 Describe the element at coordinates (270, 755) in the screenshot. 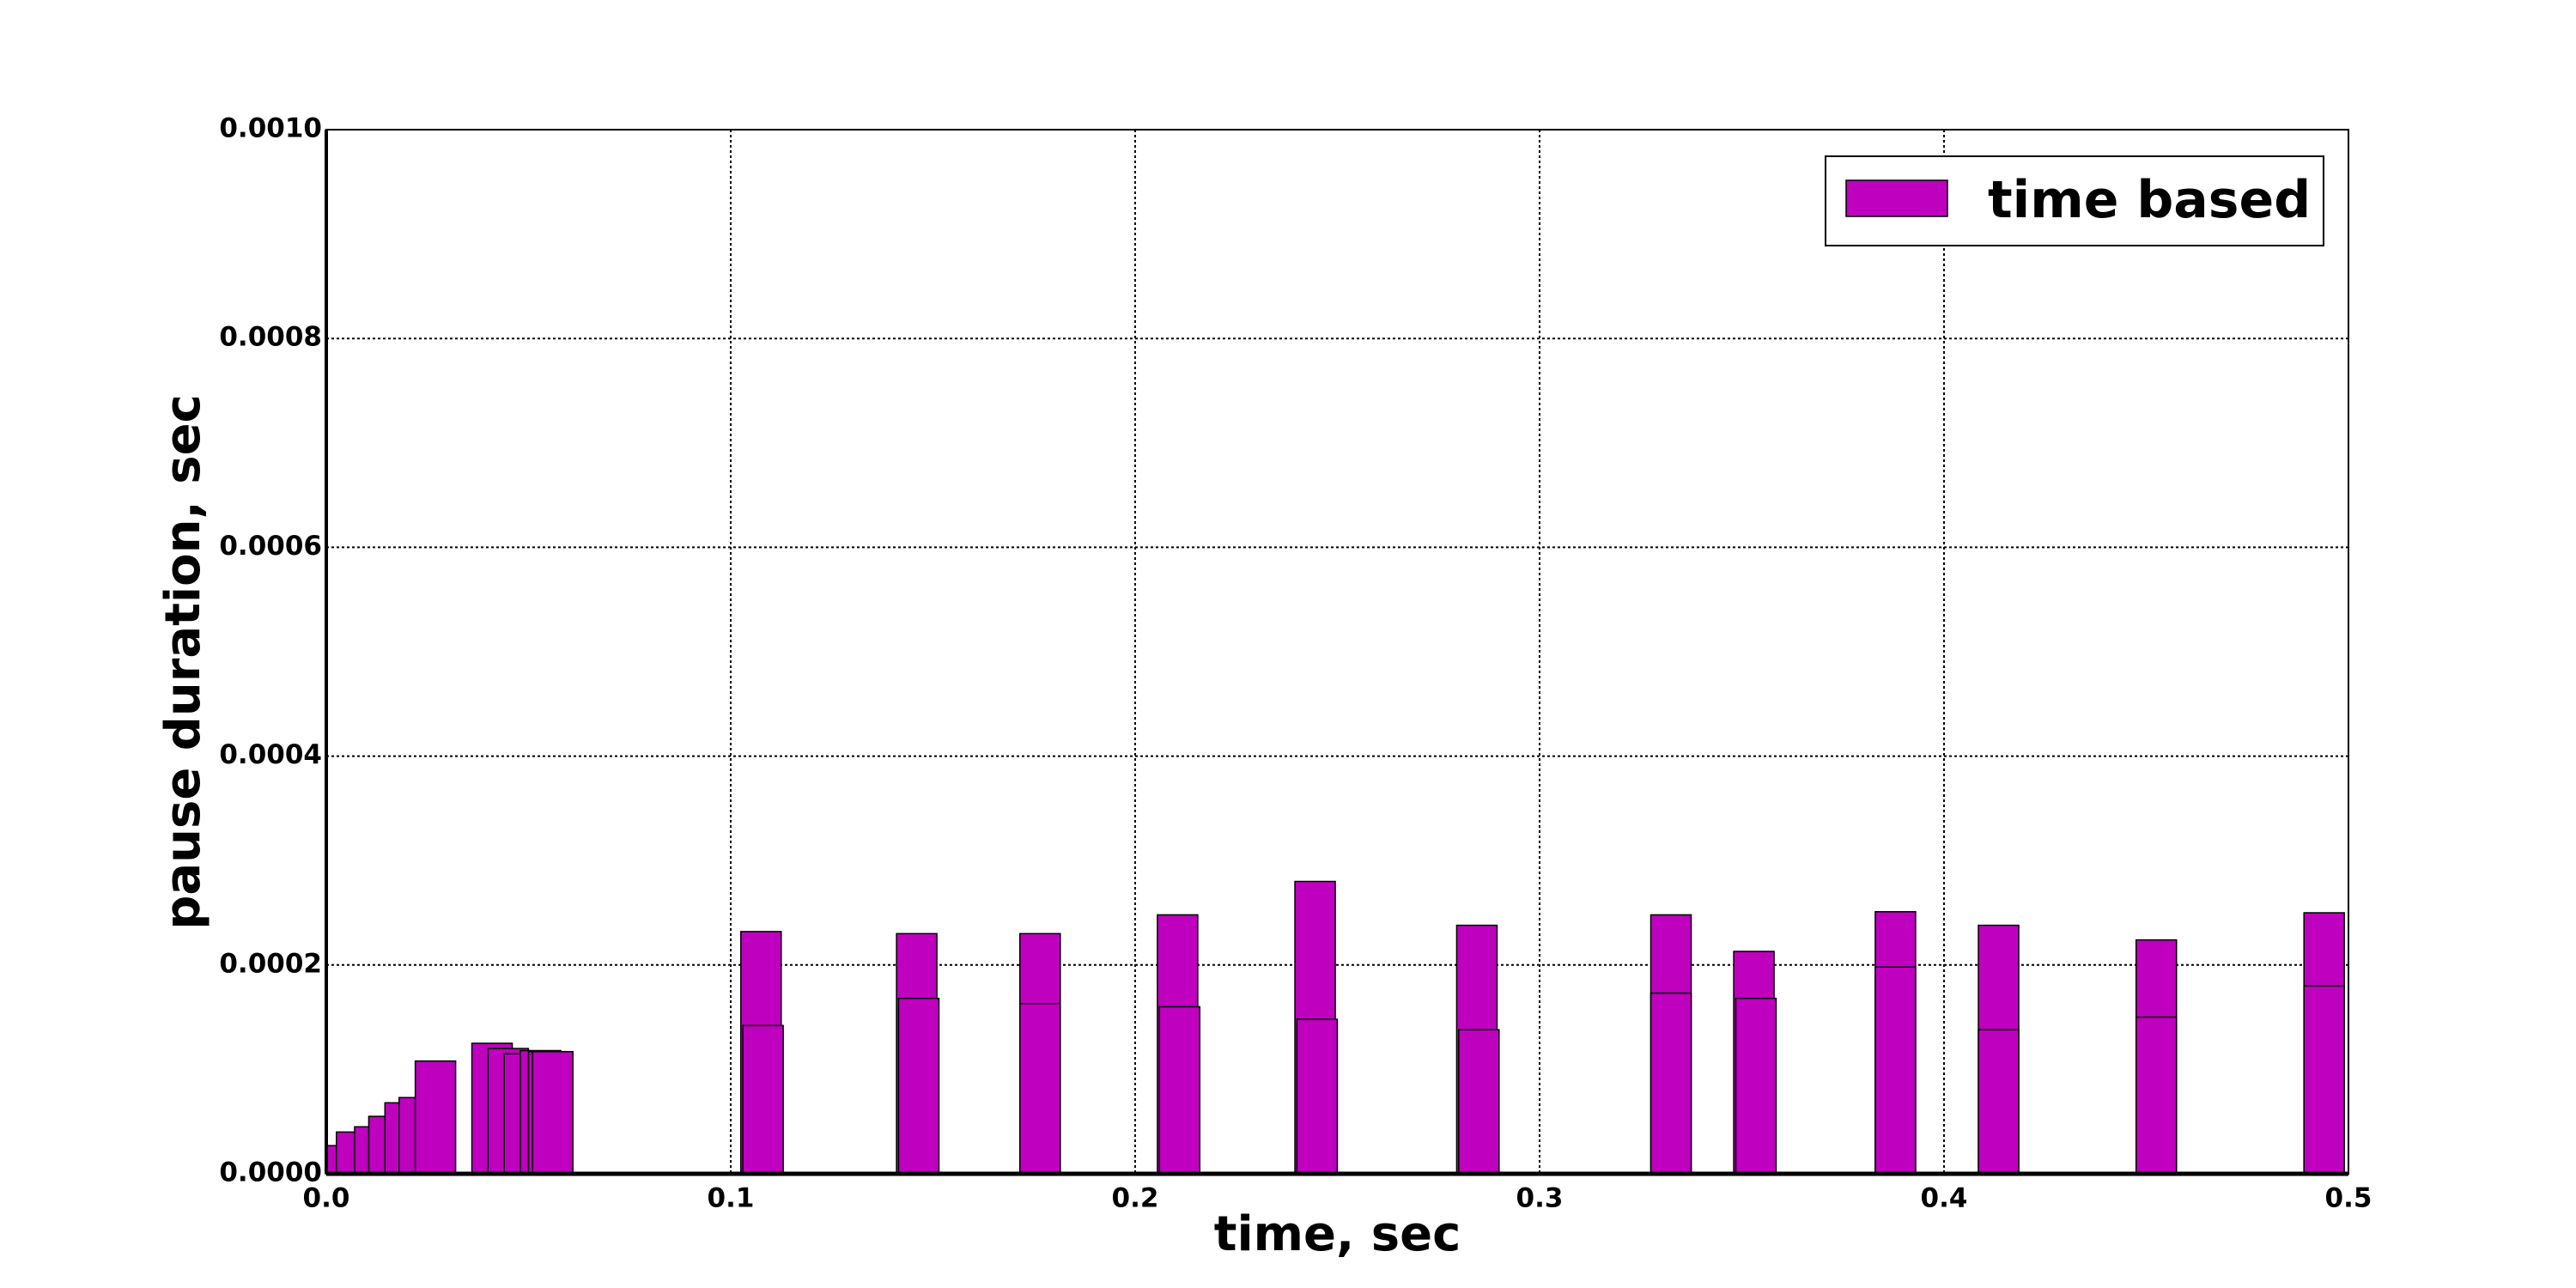

I see `y-tick-label: 0.0004` at that location.